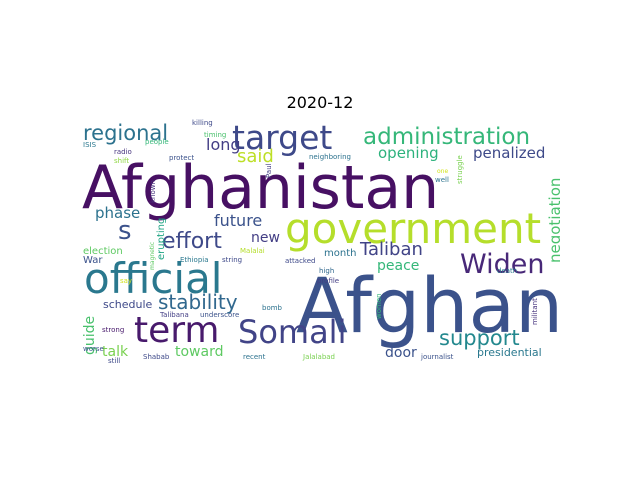  I want to click on word-election: election, so click(103, 251).